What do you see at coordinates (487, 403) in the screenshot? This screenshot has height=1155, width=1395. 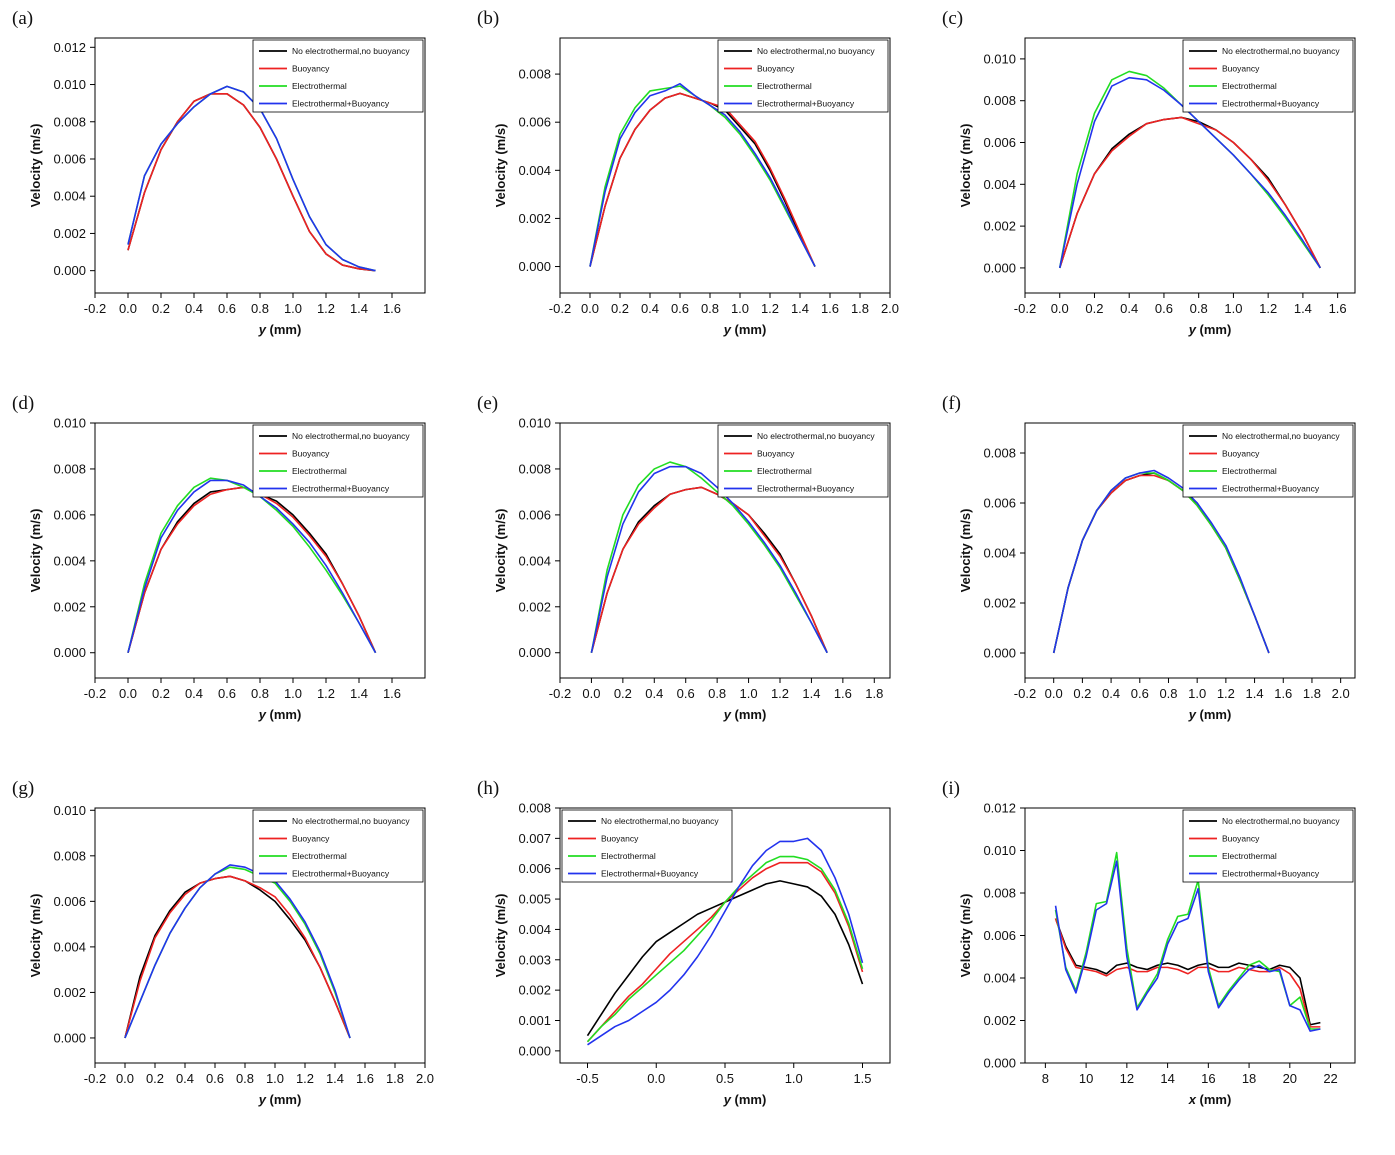 I see `panel-label: (e)` at bounding box center [487, 403].